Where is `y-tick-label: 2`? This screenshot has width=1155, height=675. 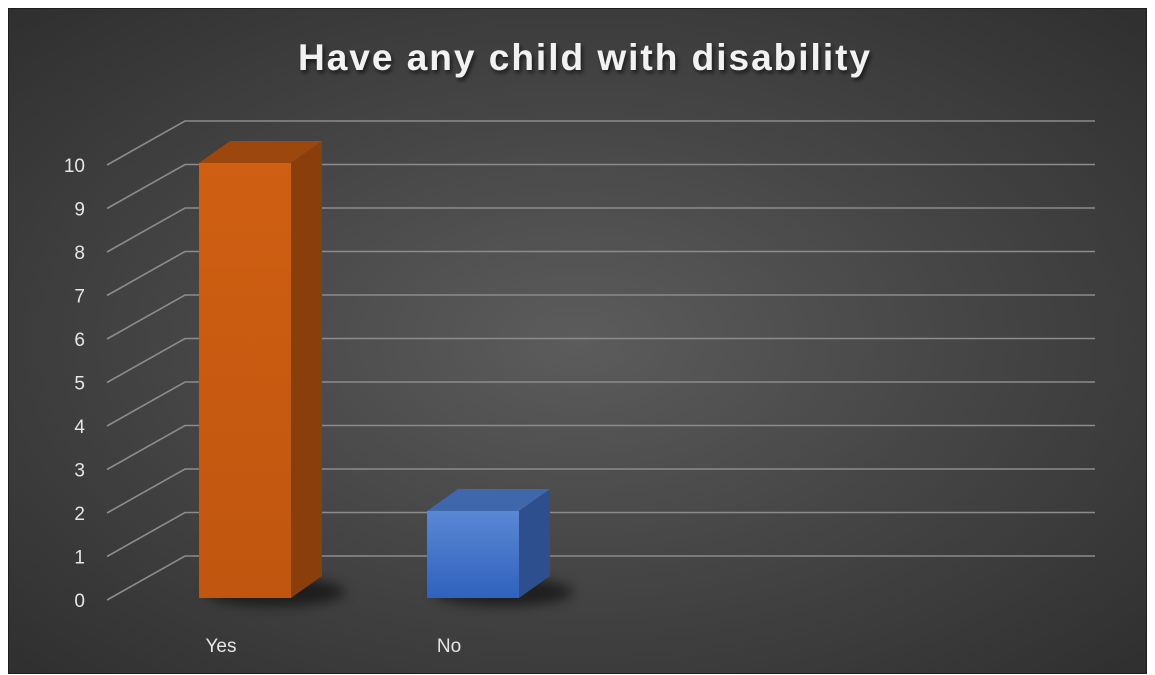 y-tick-label: 2 is located at coordinates (79, 514).